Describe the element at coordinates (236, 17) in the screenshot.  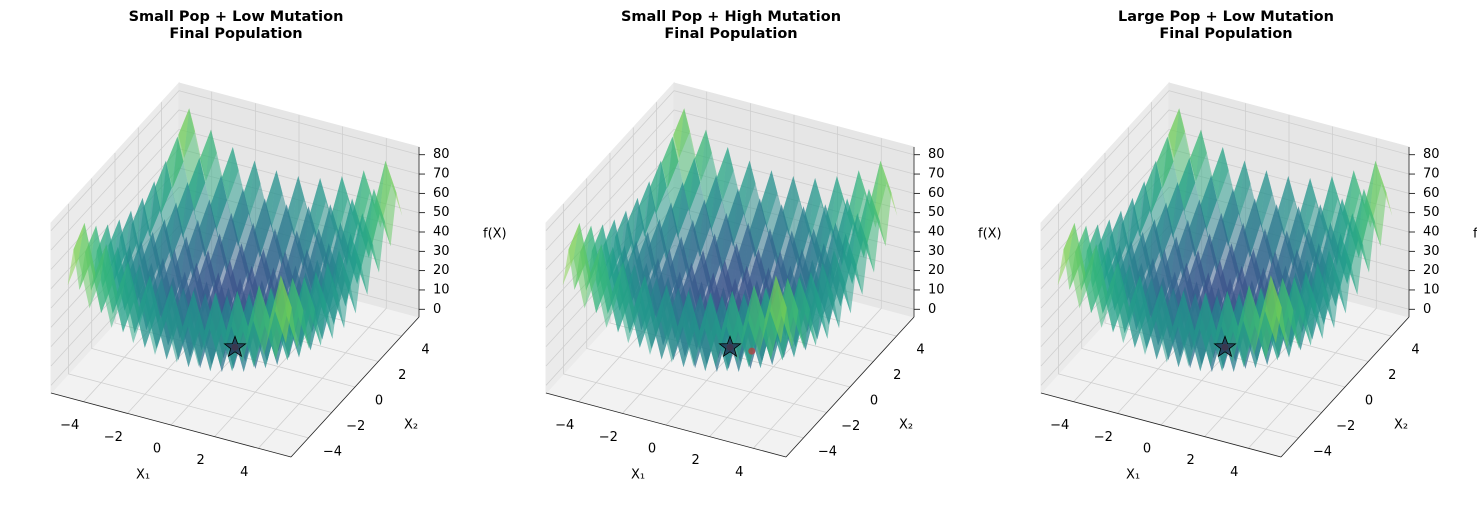
I see `chart-title: Small Pop + Low Mutation` at that location.